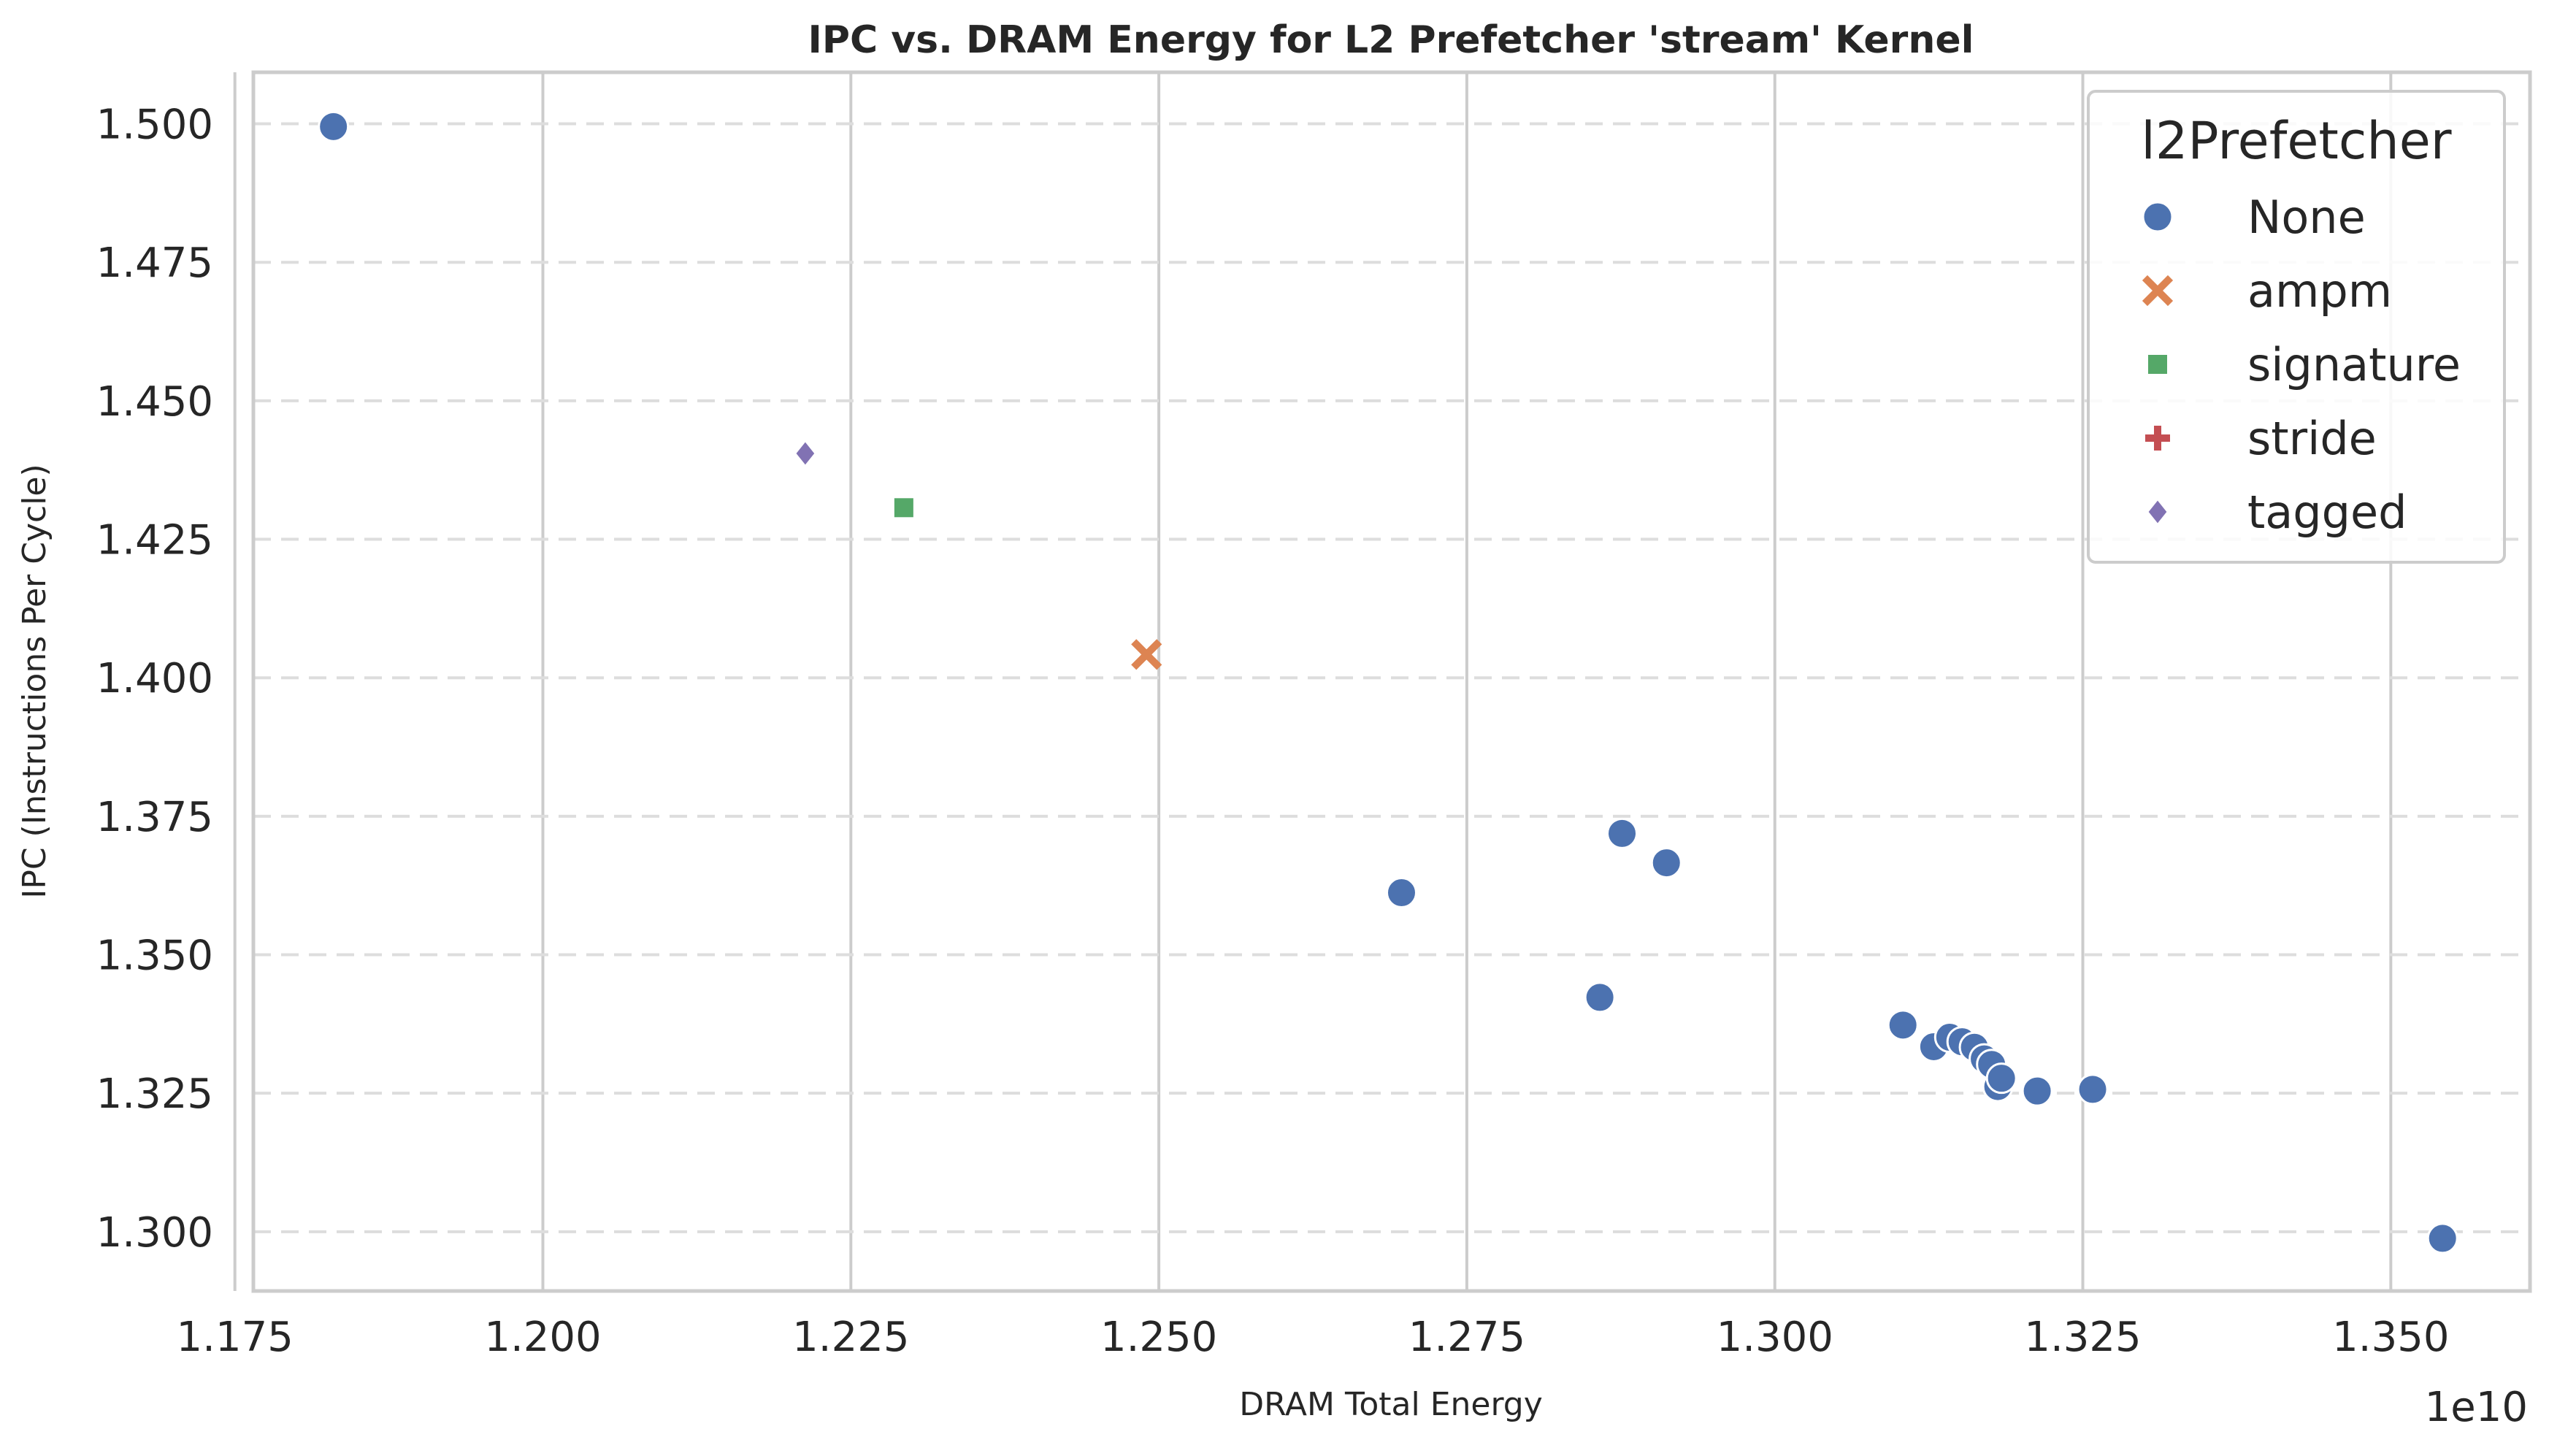 The height and width of the screenshot is (1456, 2549). Describe the element at coordinates (2083, 1337) in the screenshot. I see `x-tick-label: 1.325` at that location.